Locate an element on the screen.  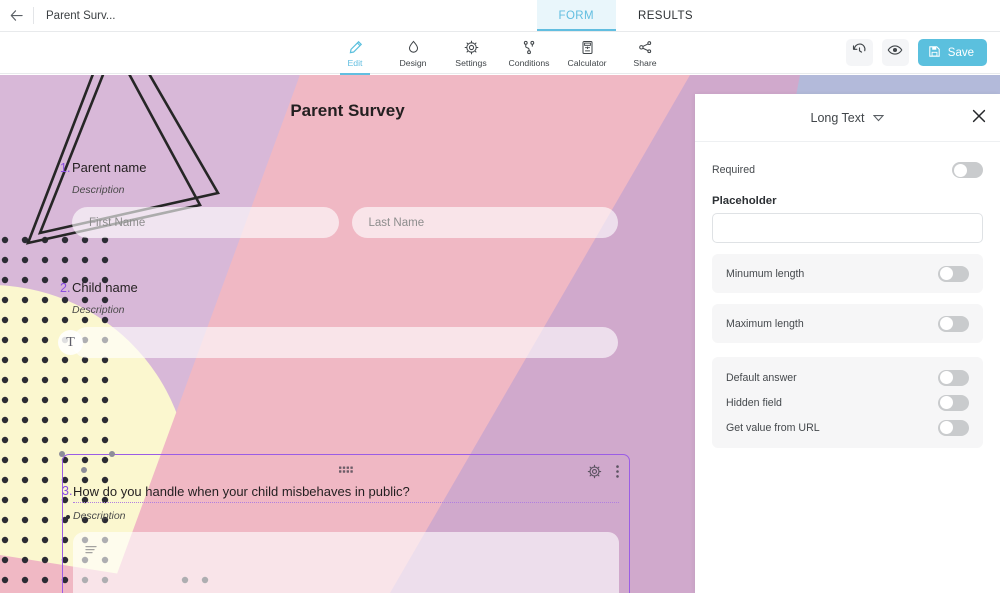
toolbar-item-conditions: Conditions is located at coordinates (529, 53).